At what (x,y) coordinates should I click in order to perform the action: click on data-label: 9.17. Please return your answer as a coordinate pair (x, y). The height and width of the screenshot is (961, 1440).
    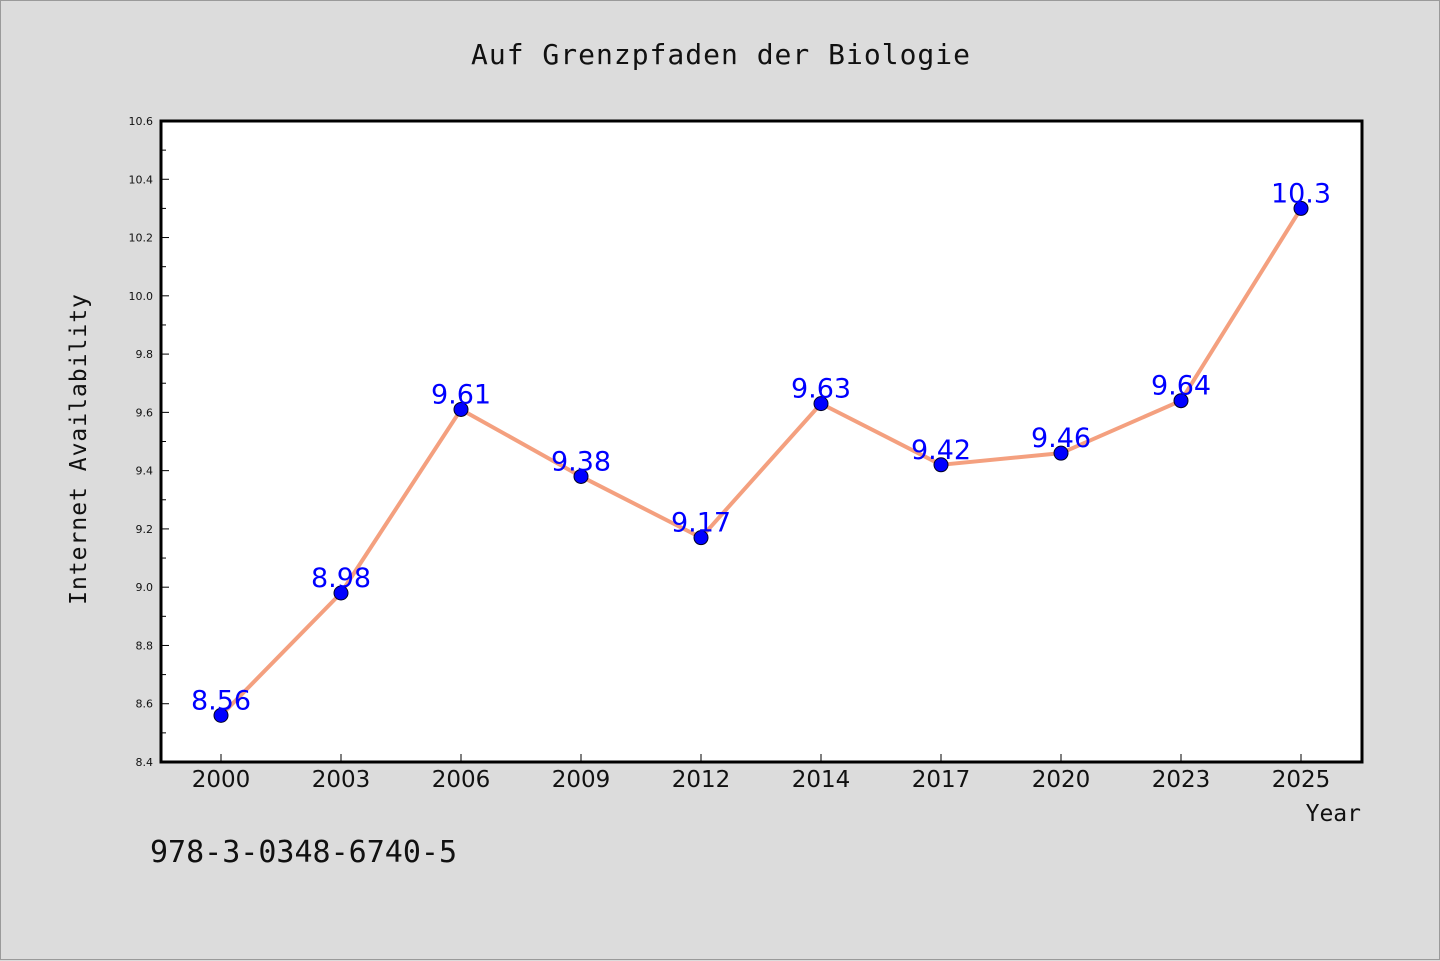
    Looking at the image, I should click on (701, 523).